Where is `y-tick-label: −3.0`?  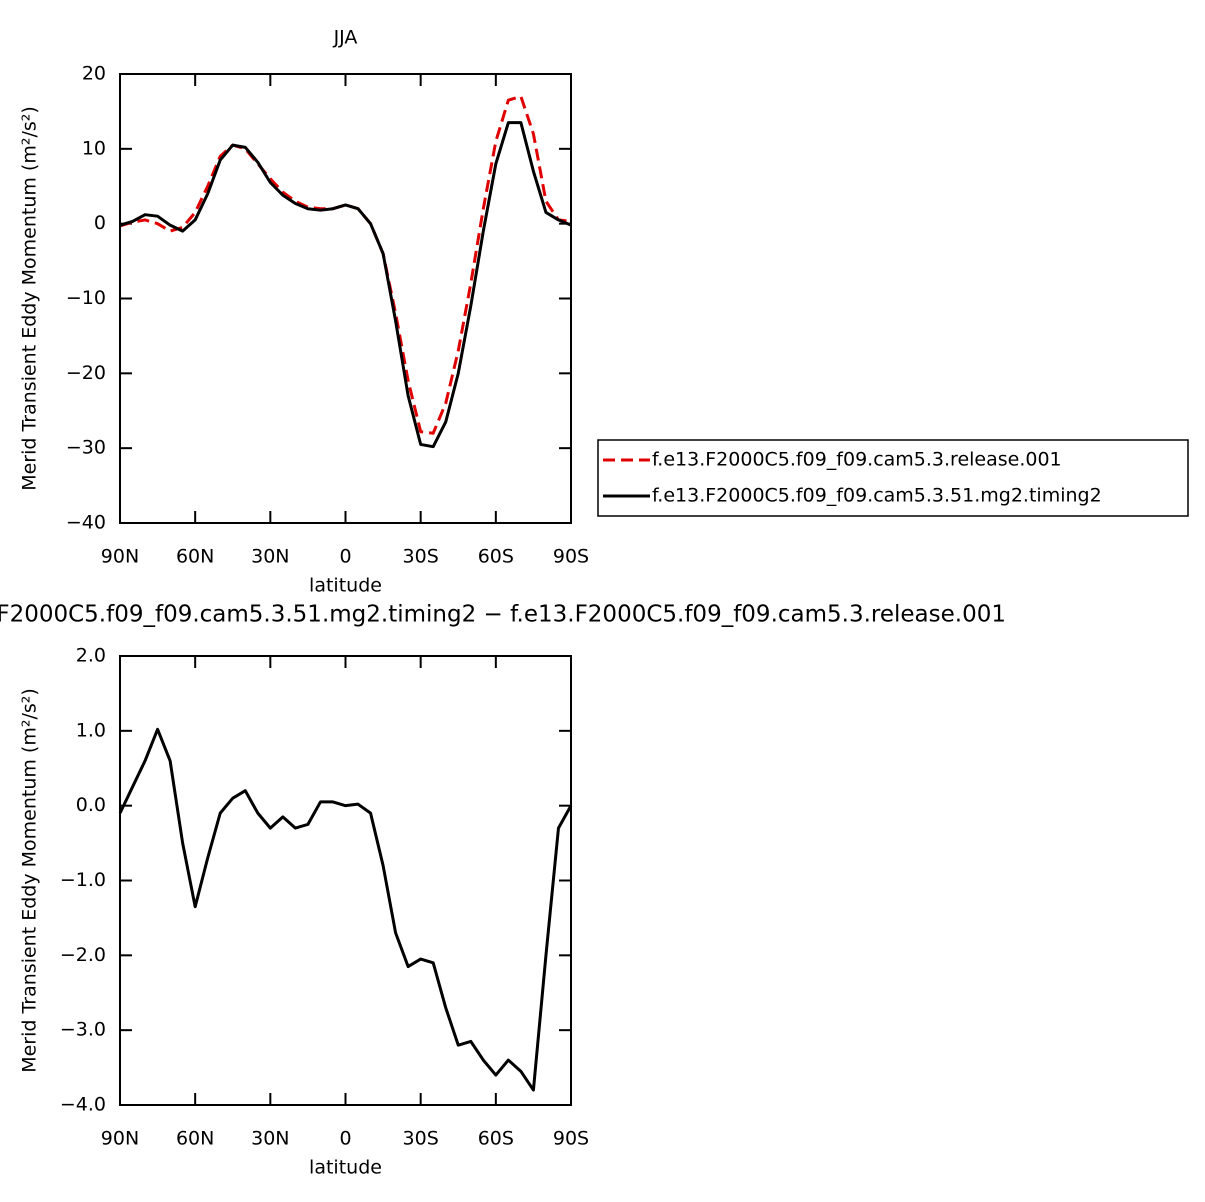 y-tick-label: −3.0 is located at coordinates (83, 1030).